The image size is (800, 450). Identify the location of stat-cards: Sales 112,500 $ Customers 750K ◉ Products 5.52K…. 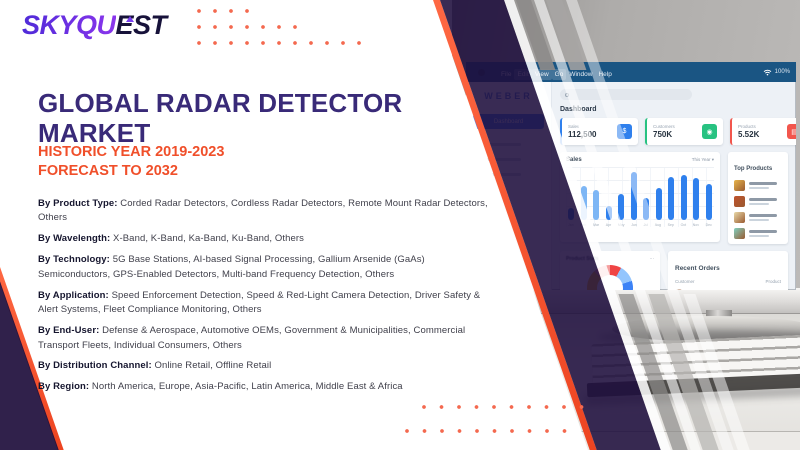
(678, 131).